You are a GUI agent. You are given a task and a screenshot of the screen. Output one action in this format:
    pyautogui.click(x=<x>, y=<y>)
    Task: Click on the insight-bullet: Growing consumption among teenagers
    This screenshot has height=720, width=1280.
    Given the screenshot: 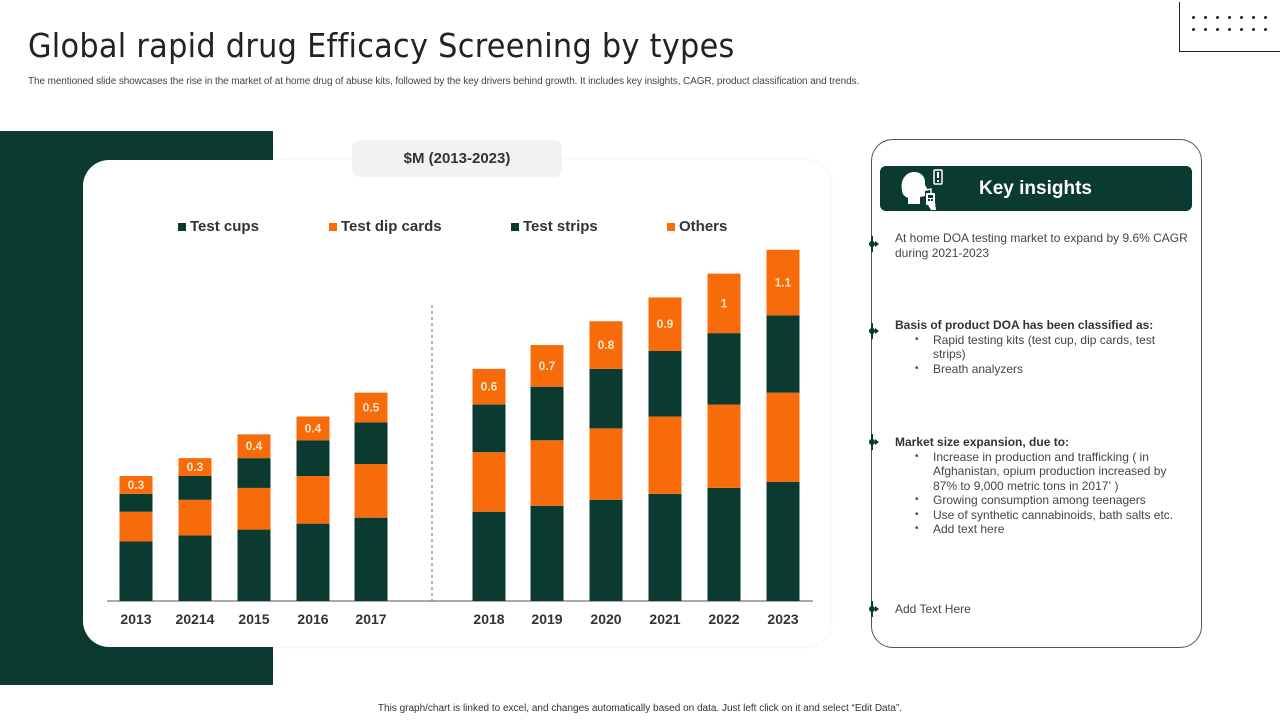 What is the action you would take?
    pyautogui.click(x=1042, y=500)
    